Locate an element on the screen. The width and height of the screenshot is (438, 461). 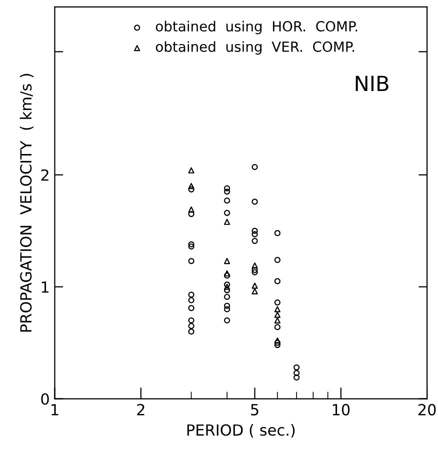
x-tick-label: 2 is located at coordinates (140, 410).